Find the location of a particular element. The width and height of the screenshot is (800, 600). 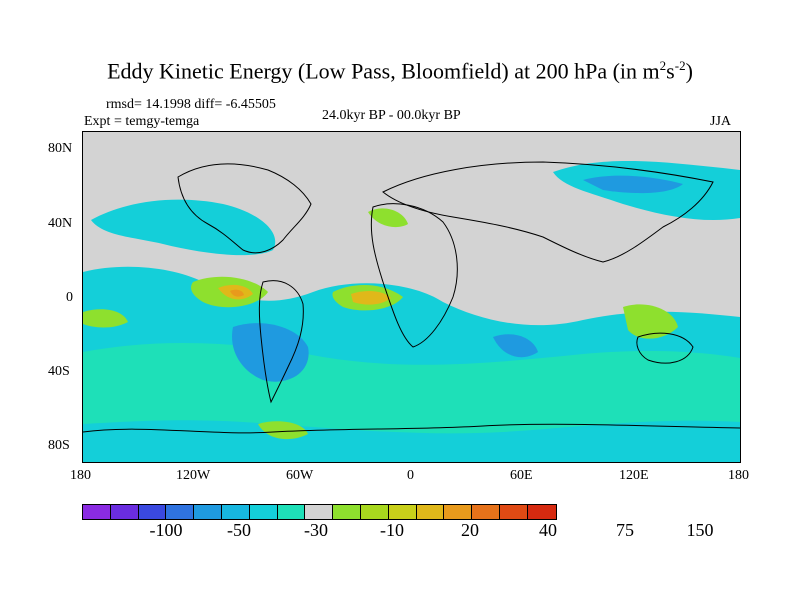

experiment-label: Expt = temgy-temga is located at coordinates (142, 121).